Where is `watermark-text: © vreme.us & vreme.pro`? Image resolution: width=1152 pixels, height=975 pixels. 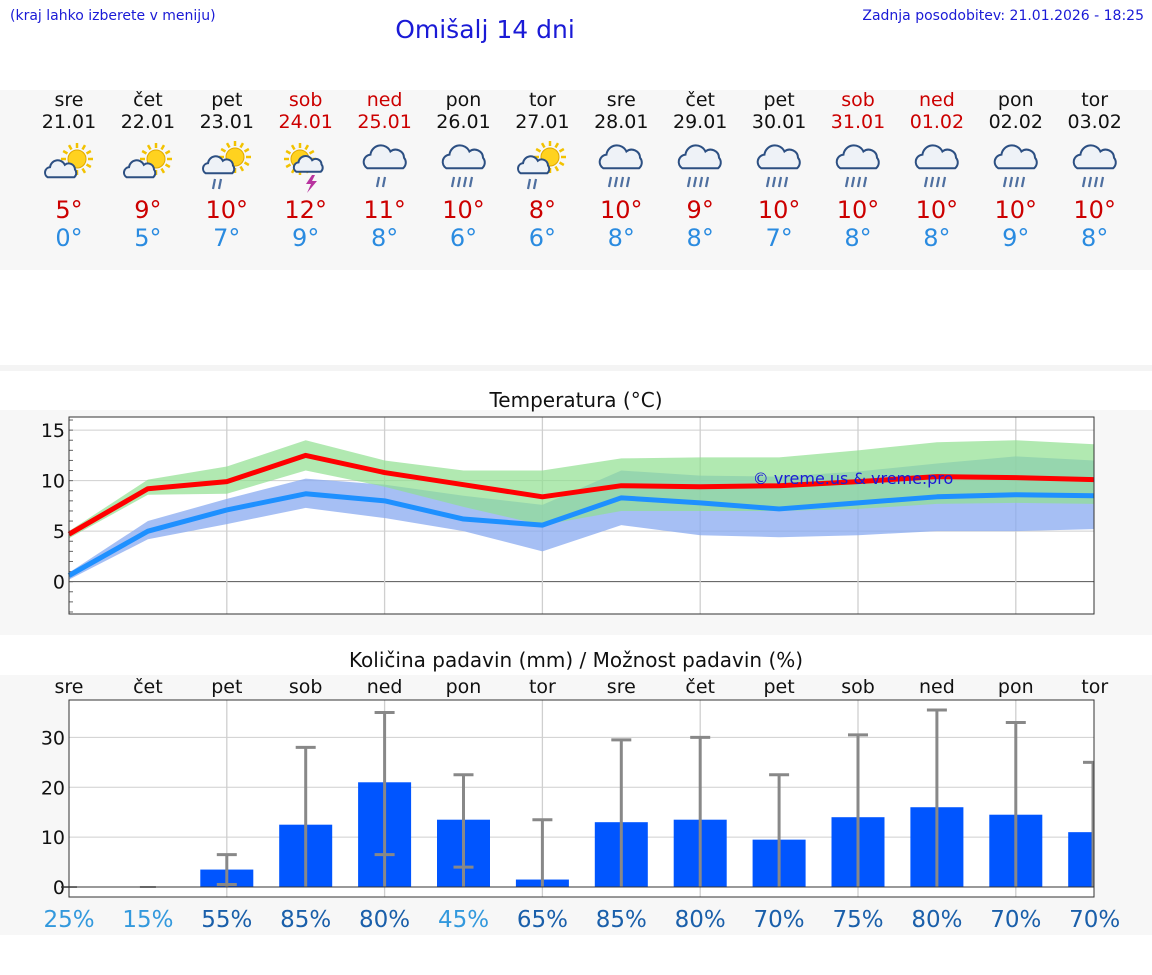 watermark-text: © vreme.us & vreme.pro is located at coordinates (853, 478).